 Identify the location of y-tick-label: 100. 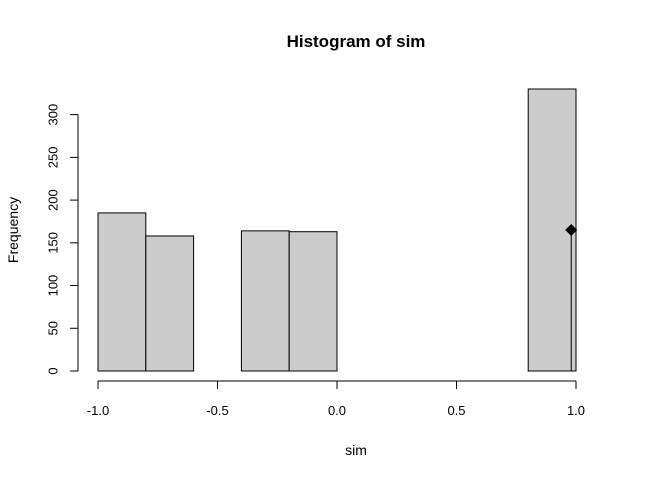
(52, 286).